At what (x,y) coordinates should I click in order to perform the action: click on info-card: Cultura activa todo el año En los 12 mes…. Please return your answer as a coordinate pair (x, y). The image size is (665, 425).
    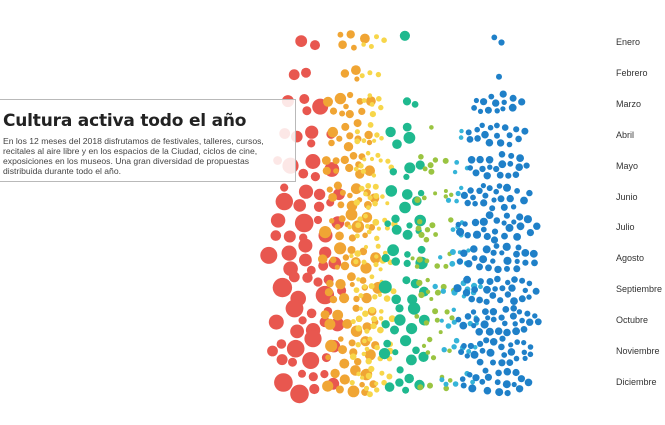
    Looking at the image, I should click on (148, 140).